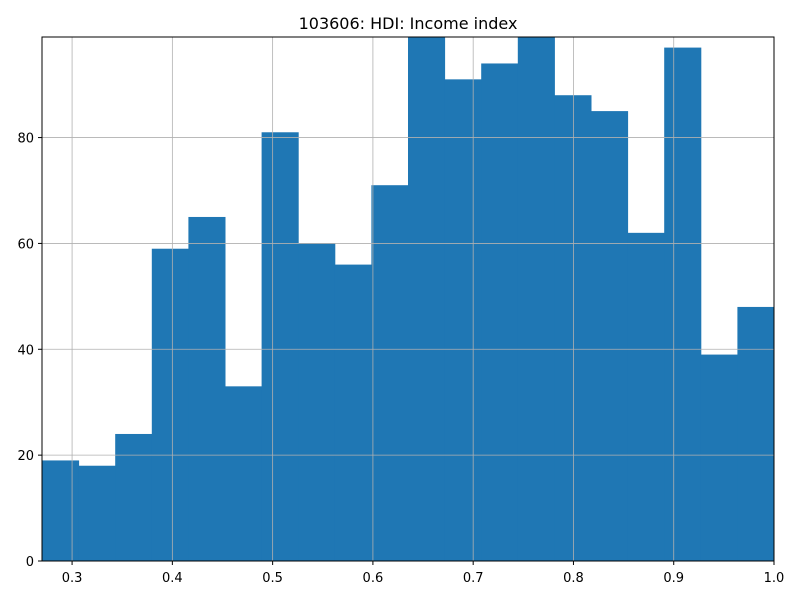  What do you see at coordinates (573, 578) in the screenshot?
I see `x-tick-label: 0.8` at bounding box center [573, 578].